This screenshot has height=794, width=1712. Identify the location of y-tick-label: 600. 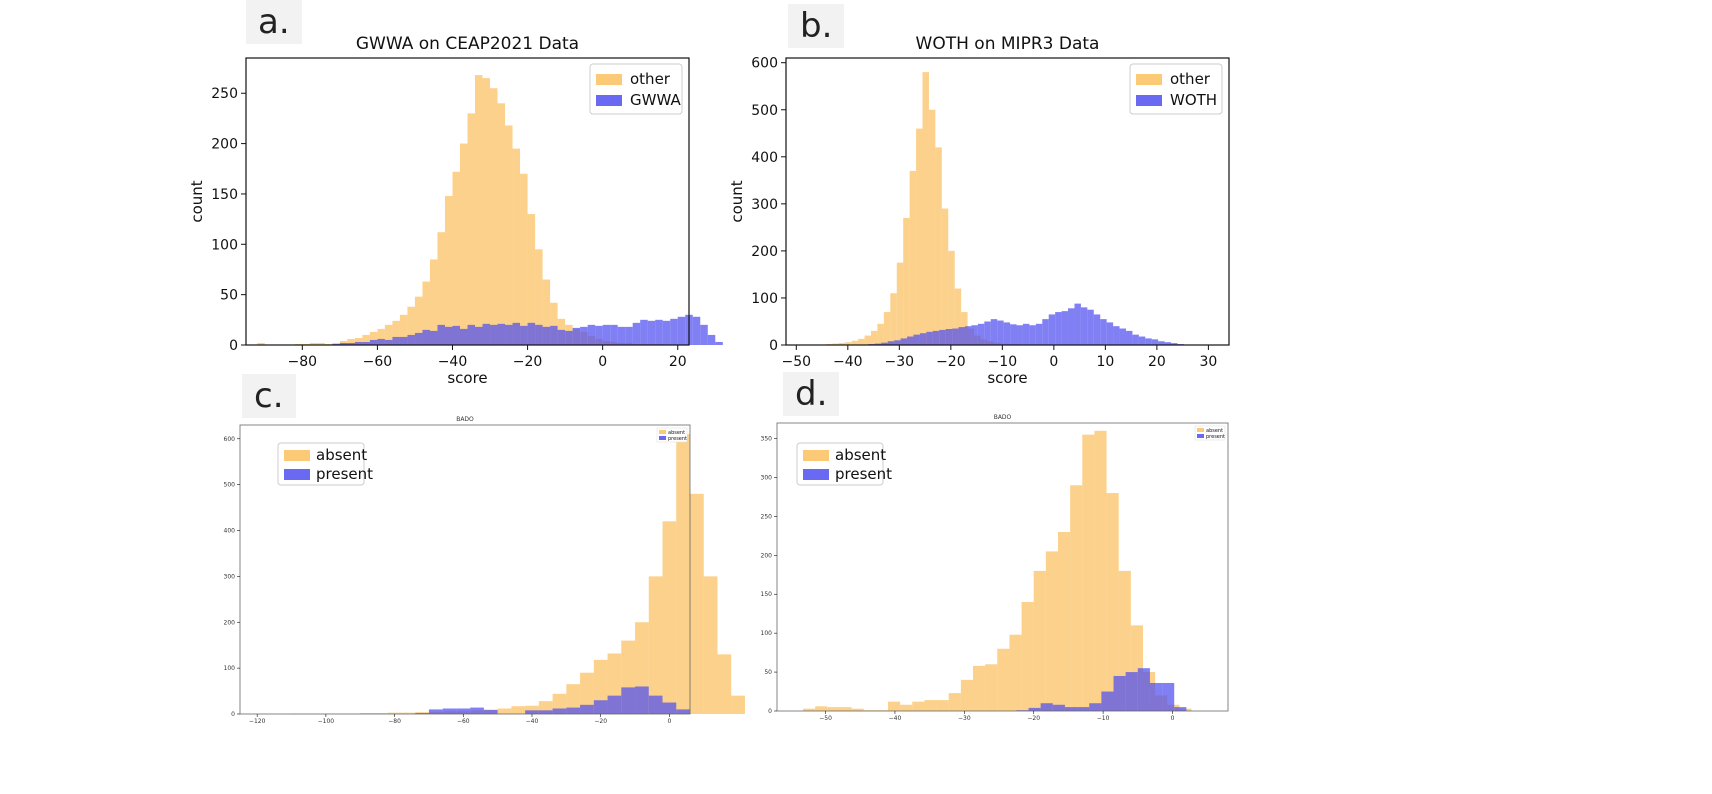
(764, 64).